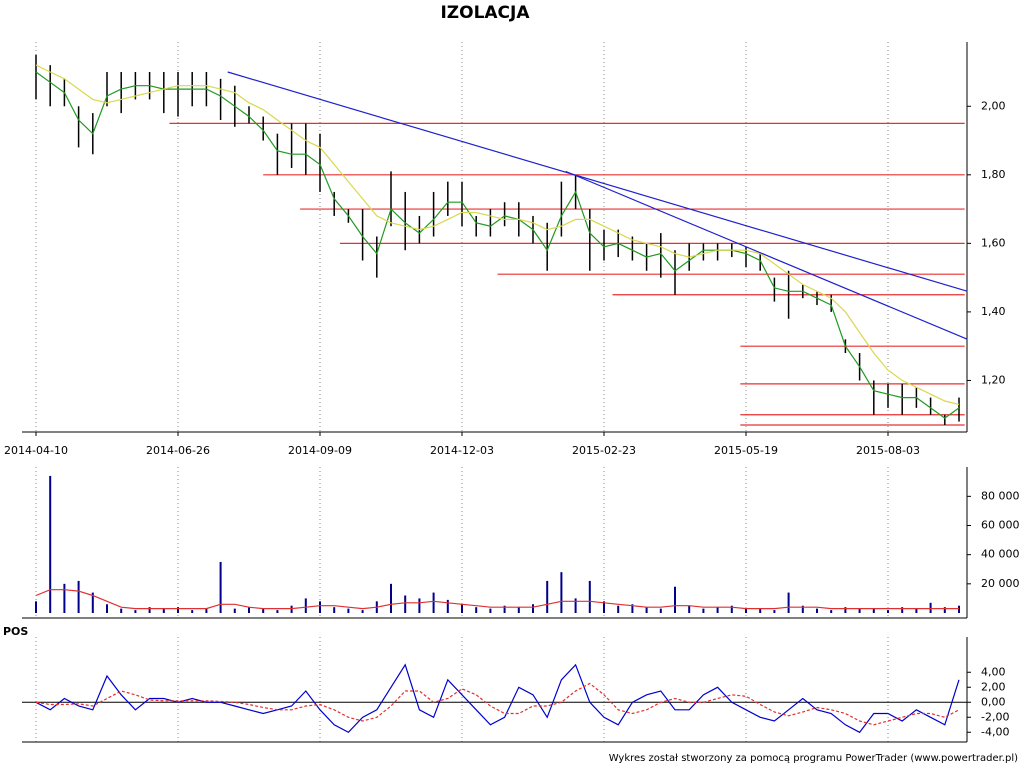 The height and width of the screenshot is (768, 1024). What do you see at coordinates (604, 450) in the screenshot?
I see `x-tick-label: 2015-02-23` at bounding box center [604, 450].